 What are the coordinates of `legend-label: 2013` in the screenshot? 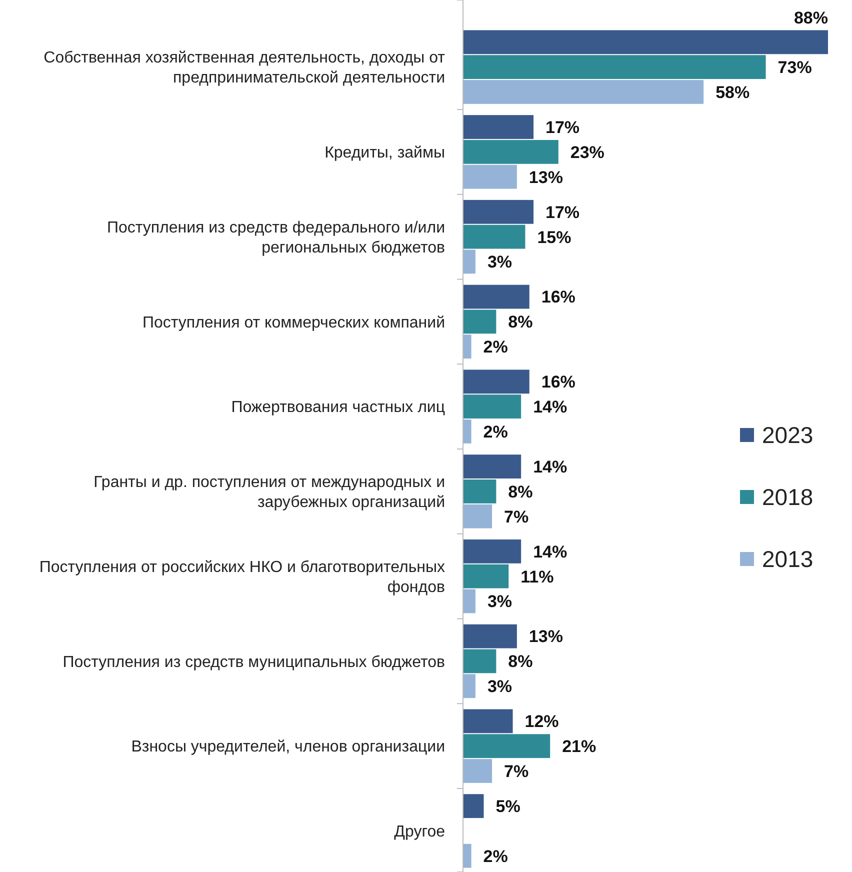 It's located at (788, 559).